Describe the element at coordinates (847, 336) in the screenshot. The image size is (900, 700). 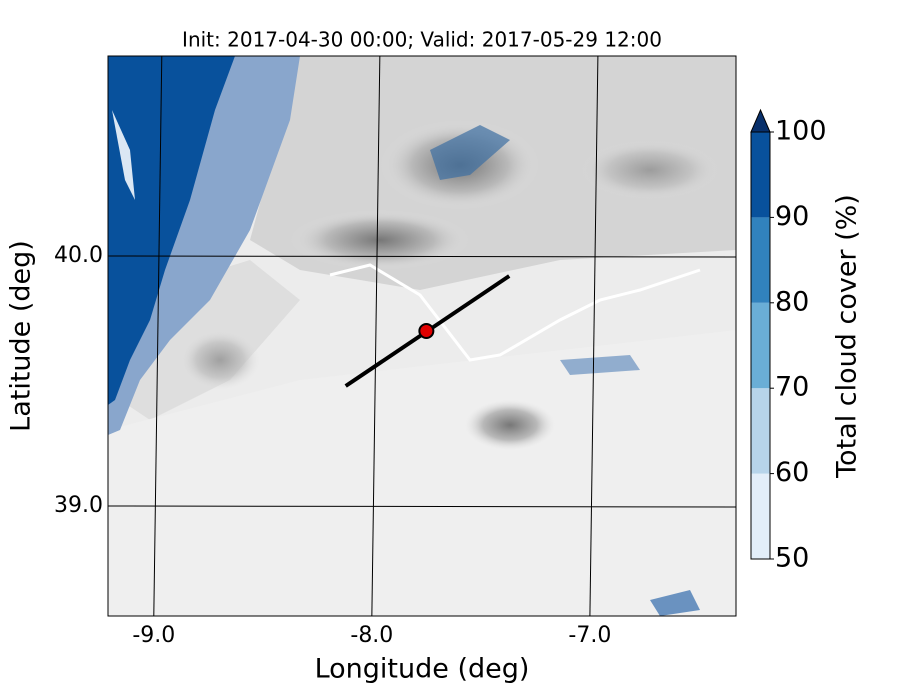
I see `colorbar-label: Total cloud cover (%)` at that location.